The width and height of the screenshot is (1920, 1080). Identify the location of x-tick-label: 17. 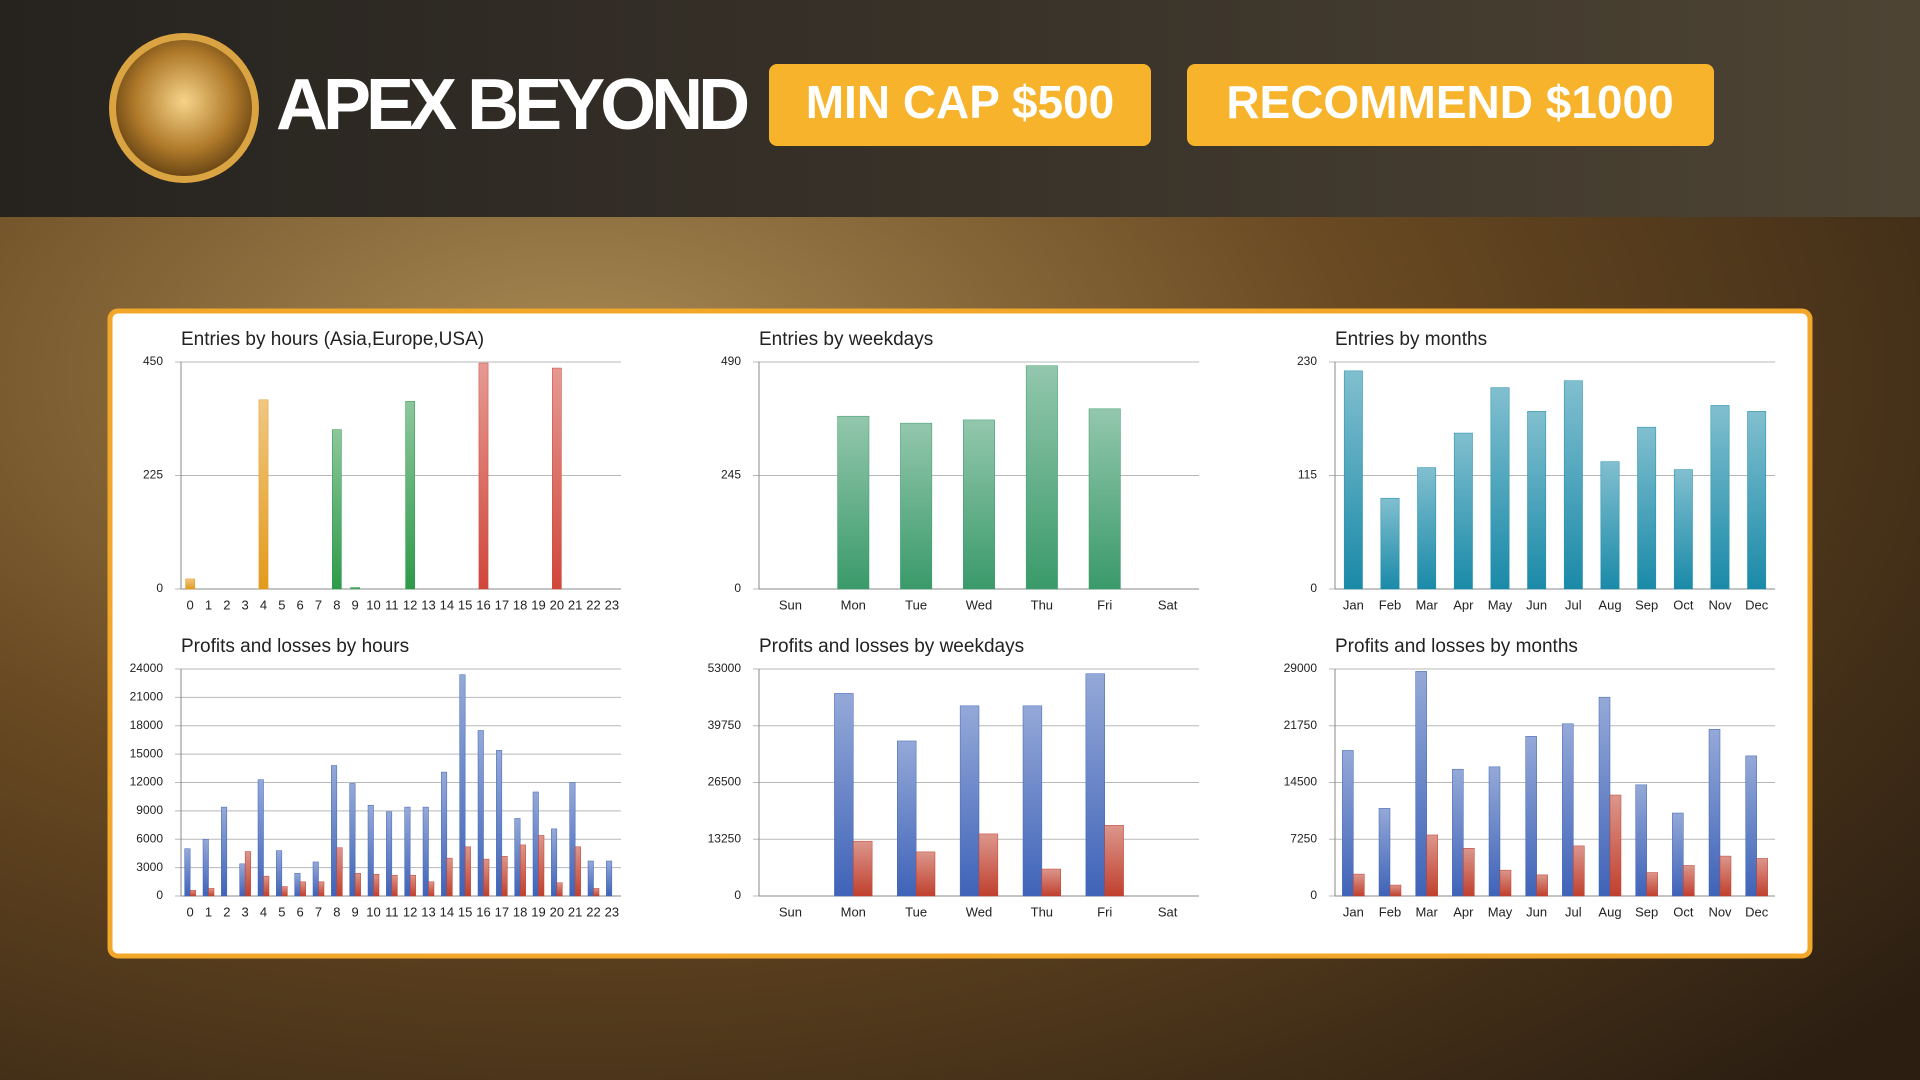
(502, 911).